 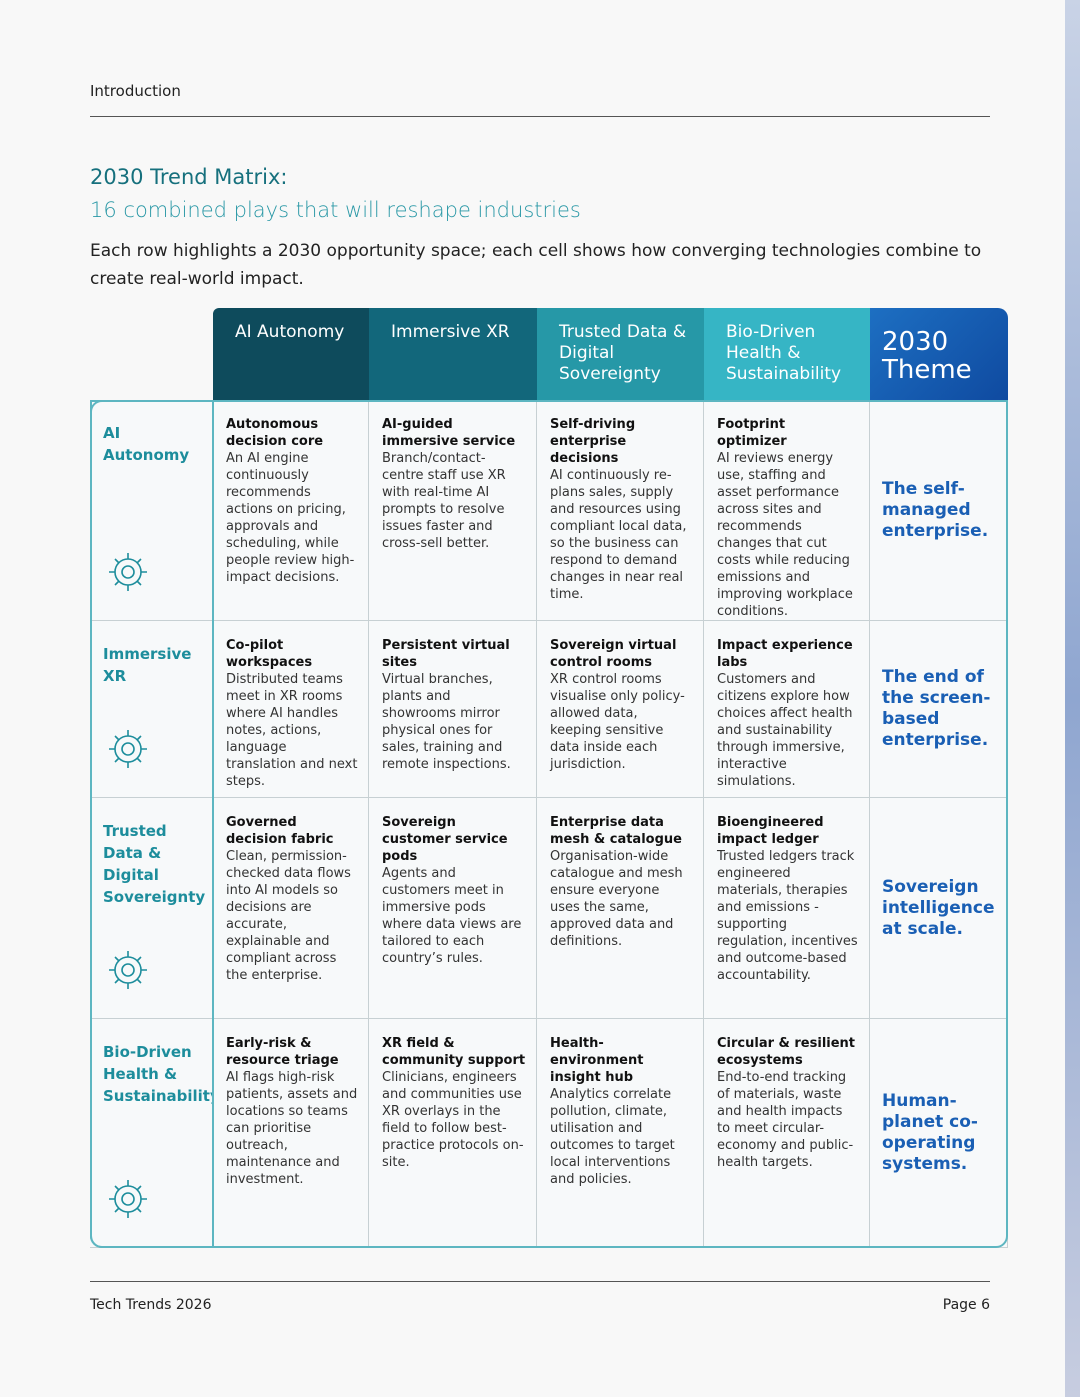 What do you see at coordinates (454, 1052) in the screenshot?
I see `cell-title: XR field & community support` at bounding box center [454, 1052].